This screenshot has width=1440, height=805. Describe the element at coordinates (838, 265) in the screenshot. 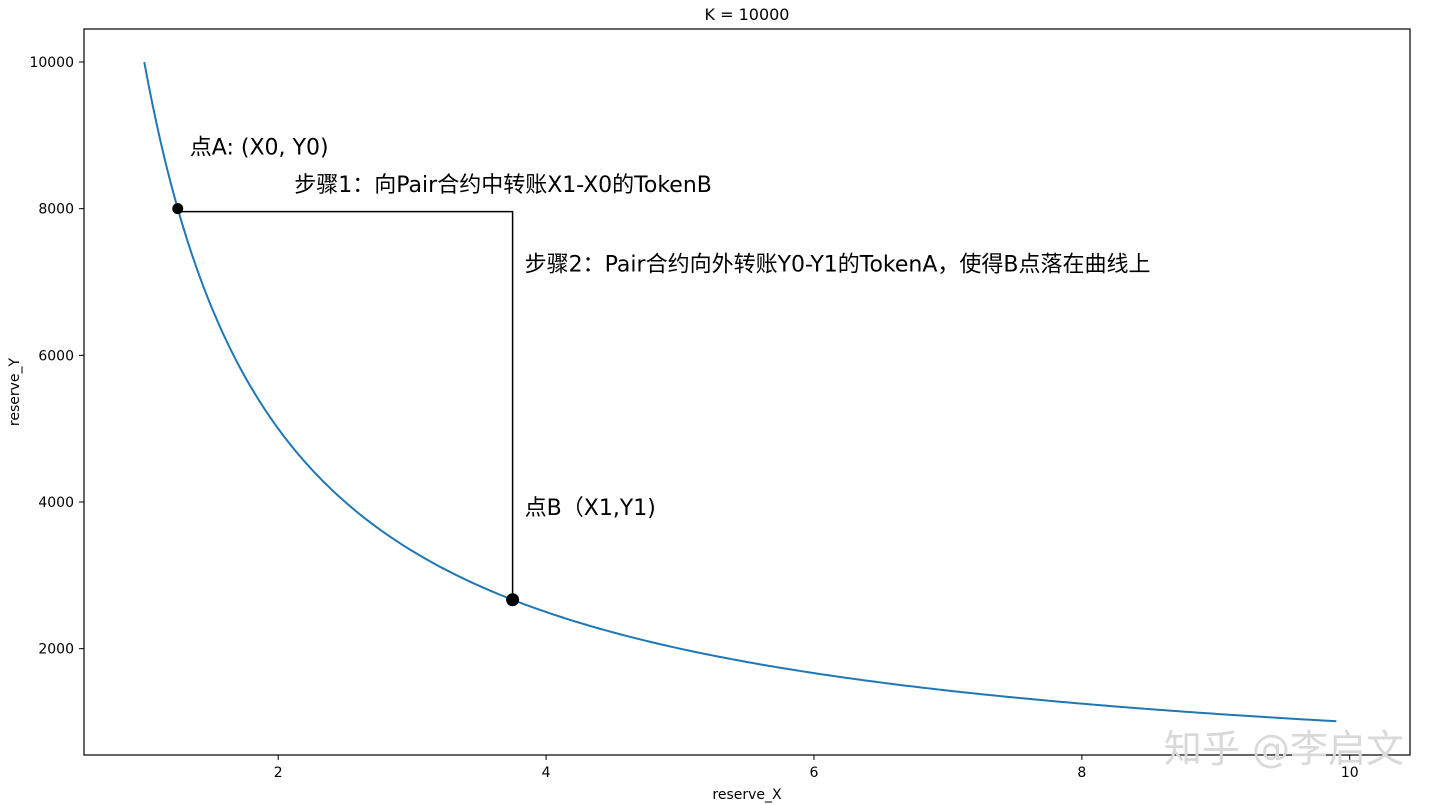

I see `step2-label: 步骤2：Pair合约向外转账Y0-Y1的TokenA，使得B点落在曲线上` at that location.